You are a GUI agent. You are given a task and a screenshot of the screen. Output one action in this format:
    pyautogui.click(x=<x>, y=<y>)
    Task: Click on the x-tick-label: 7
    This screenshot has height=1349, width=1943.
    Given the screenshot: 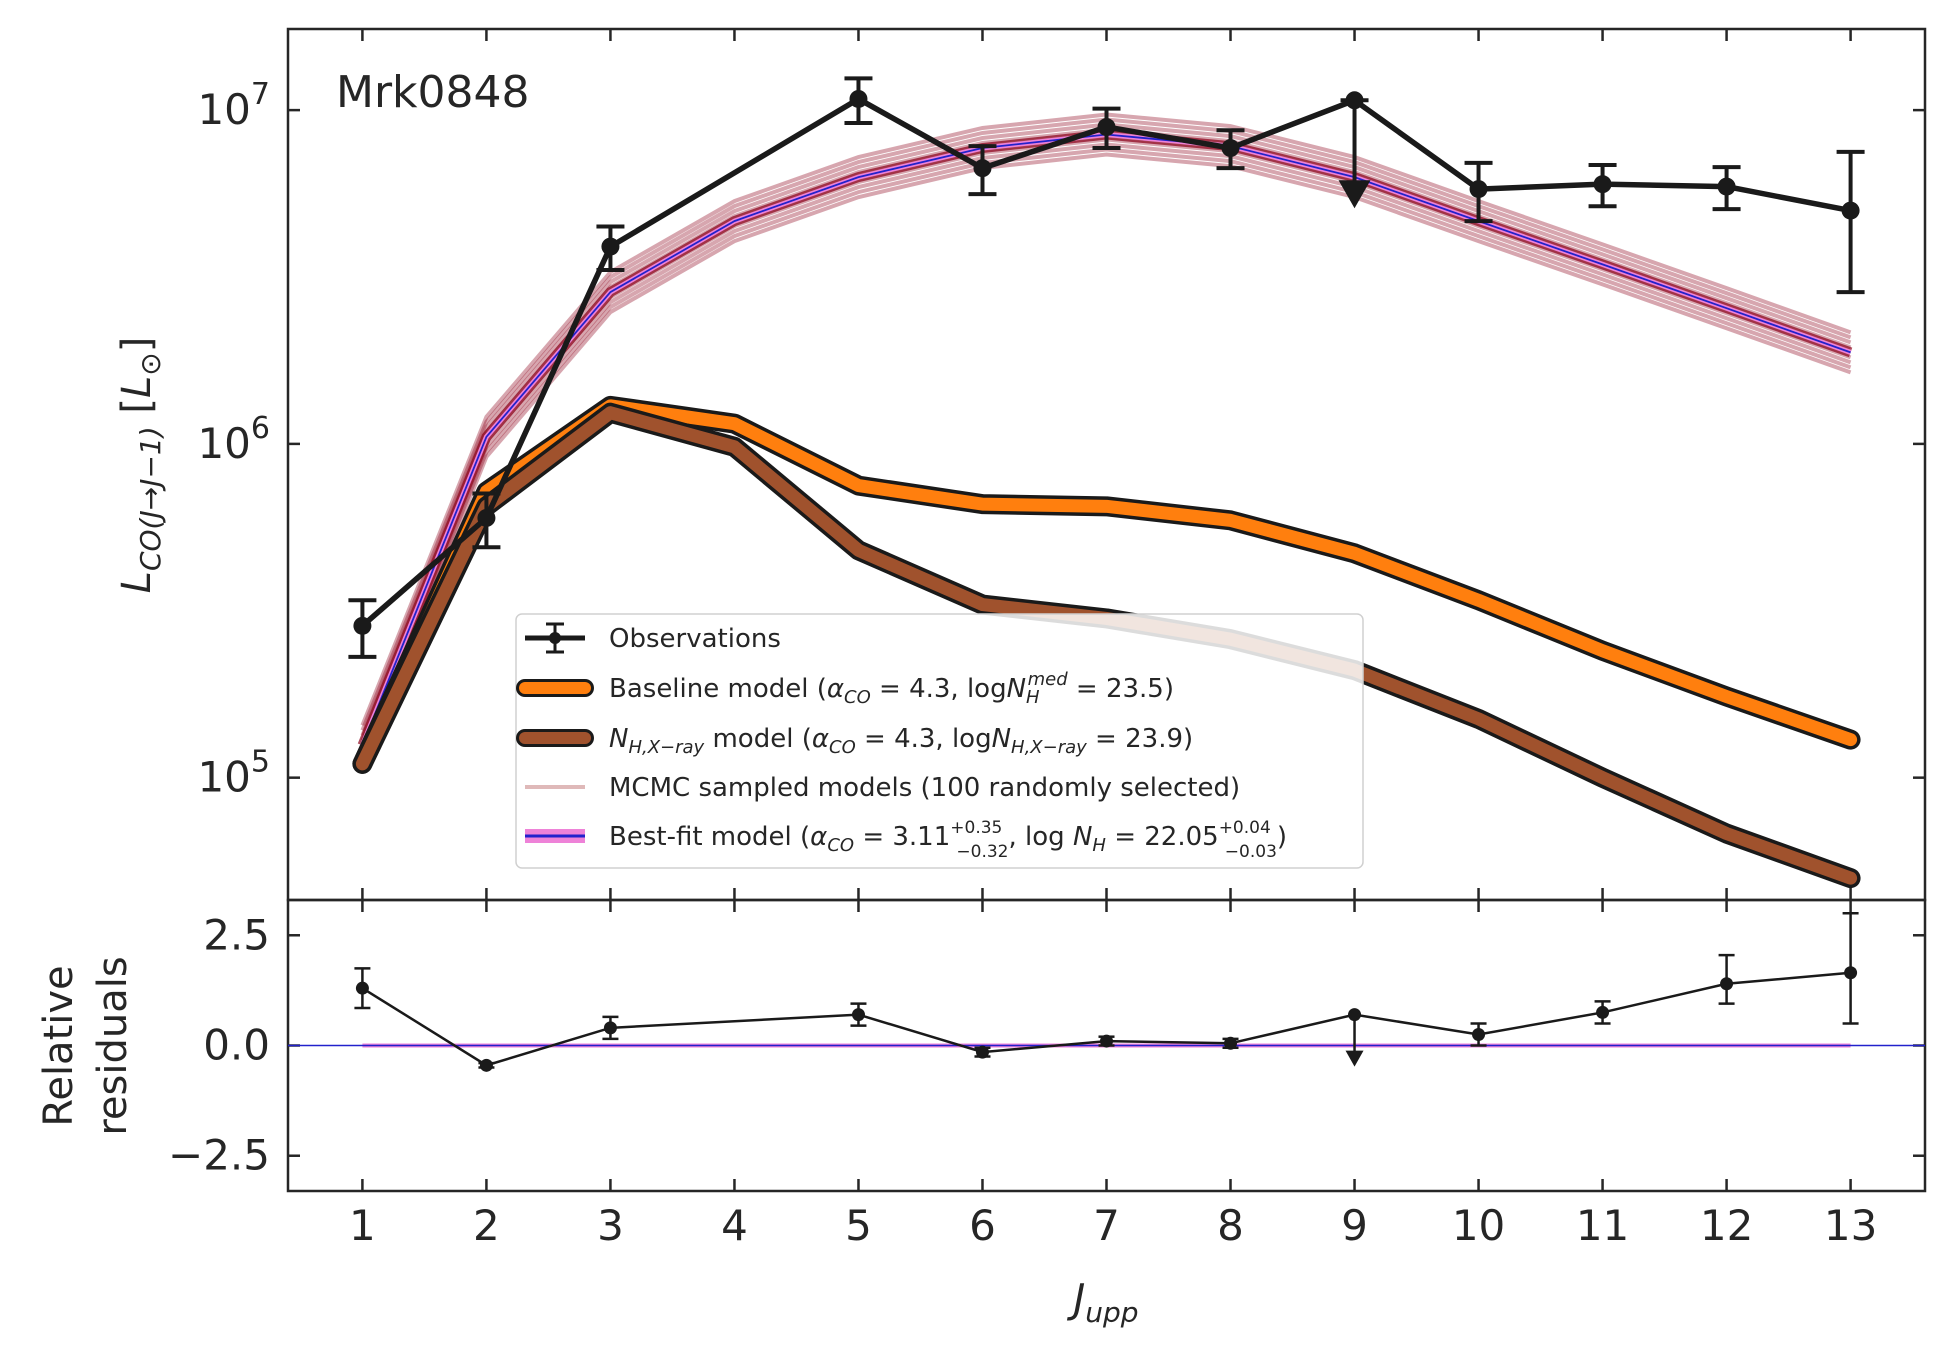 What is the action you would take?
    pyautogui.click(x=1106, y=1225)
    